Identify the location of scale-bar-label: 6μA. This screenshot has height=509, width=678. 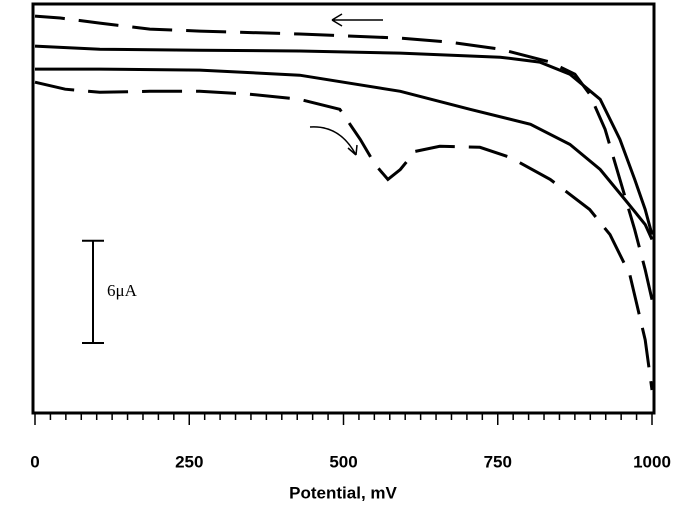
(122, 290).